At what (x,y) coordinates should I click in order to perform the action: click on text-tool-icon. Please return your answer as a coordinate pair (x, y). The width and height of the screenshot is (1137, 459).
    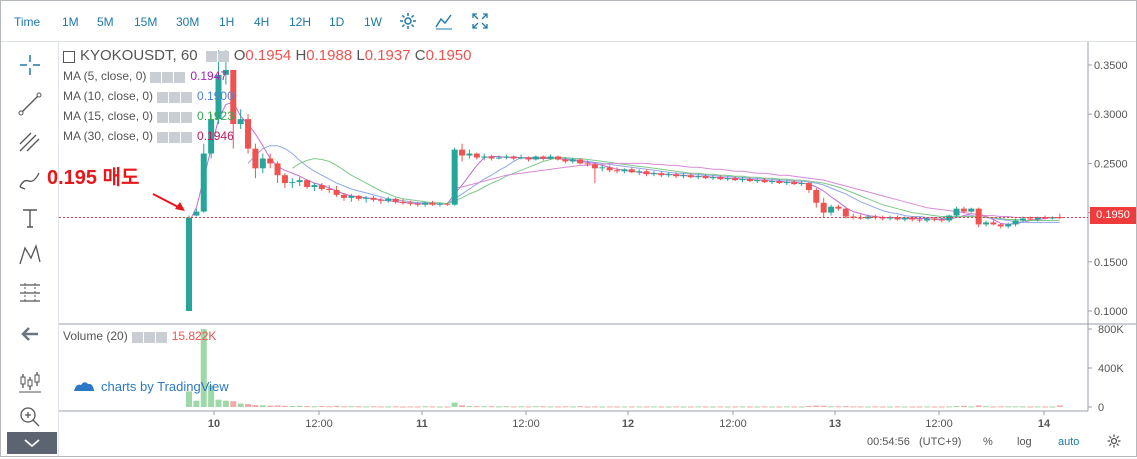
    Looking at the image, I should click on (30, 218).